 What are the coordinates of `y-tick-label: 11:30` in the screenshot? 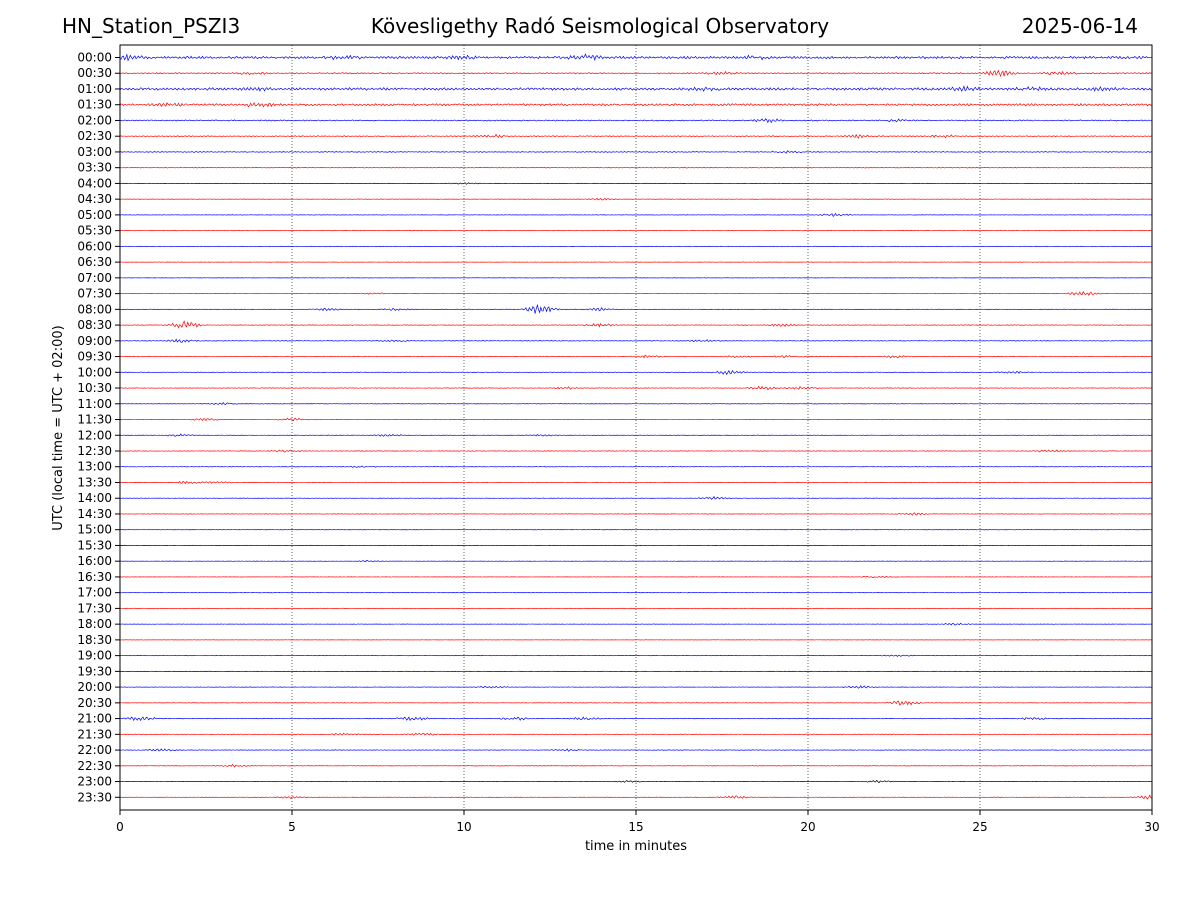 It's located at (94, 420).